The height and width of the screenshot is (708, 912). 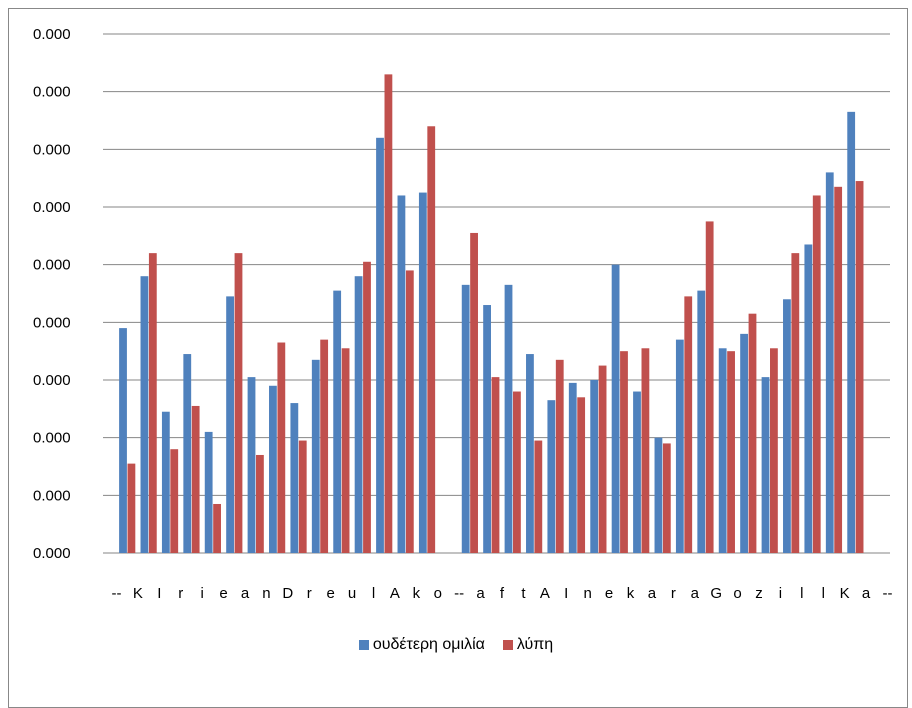 I want to click on legend-item-series-2: λύπη, so click(x=528, y=645).